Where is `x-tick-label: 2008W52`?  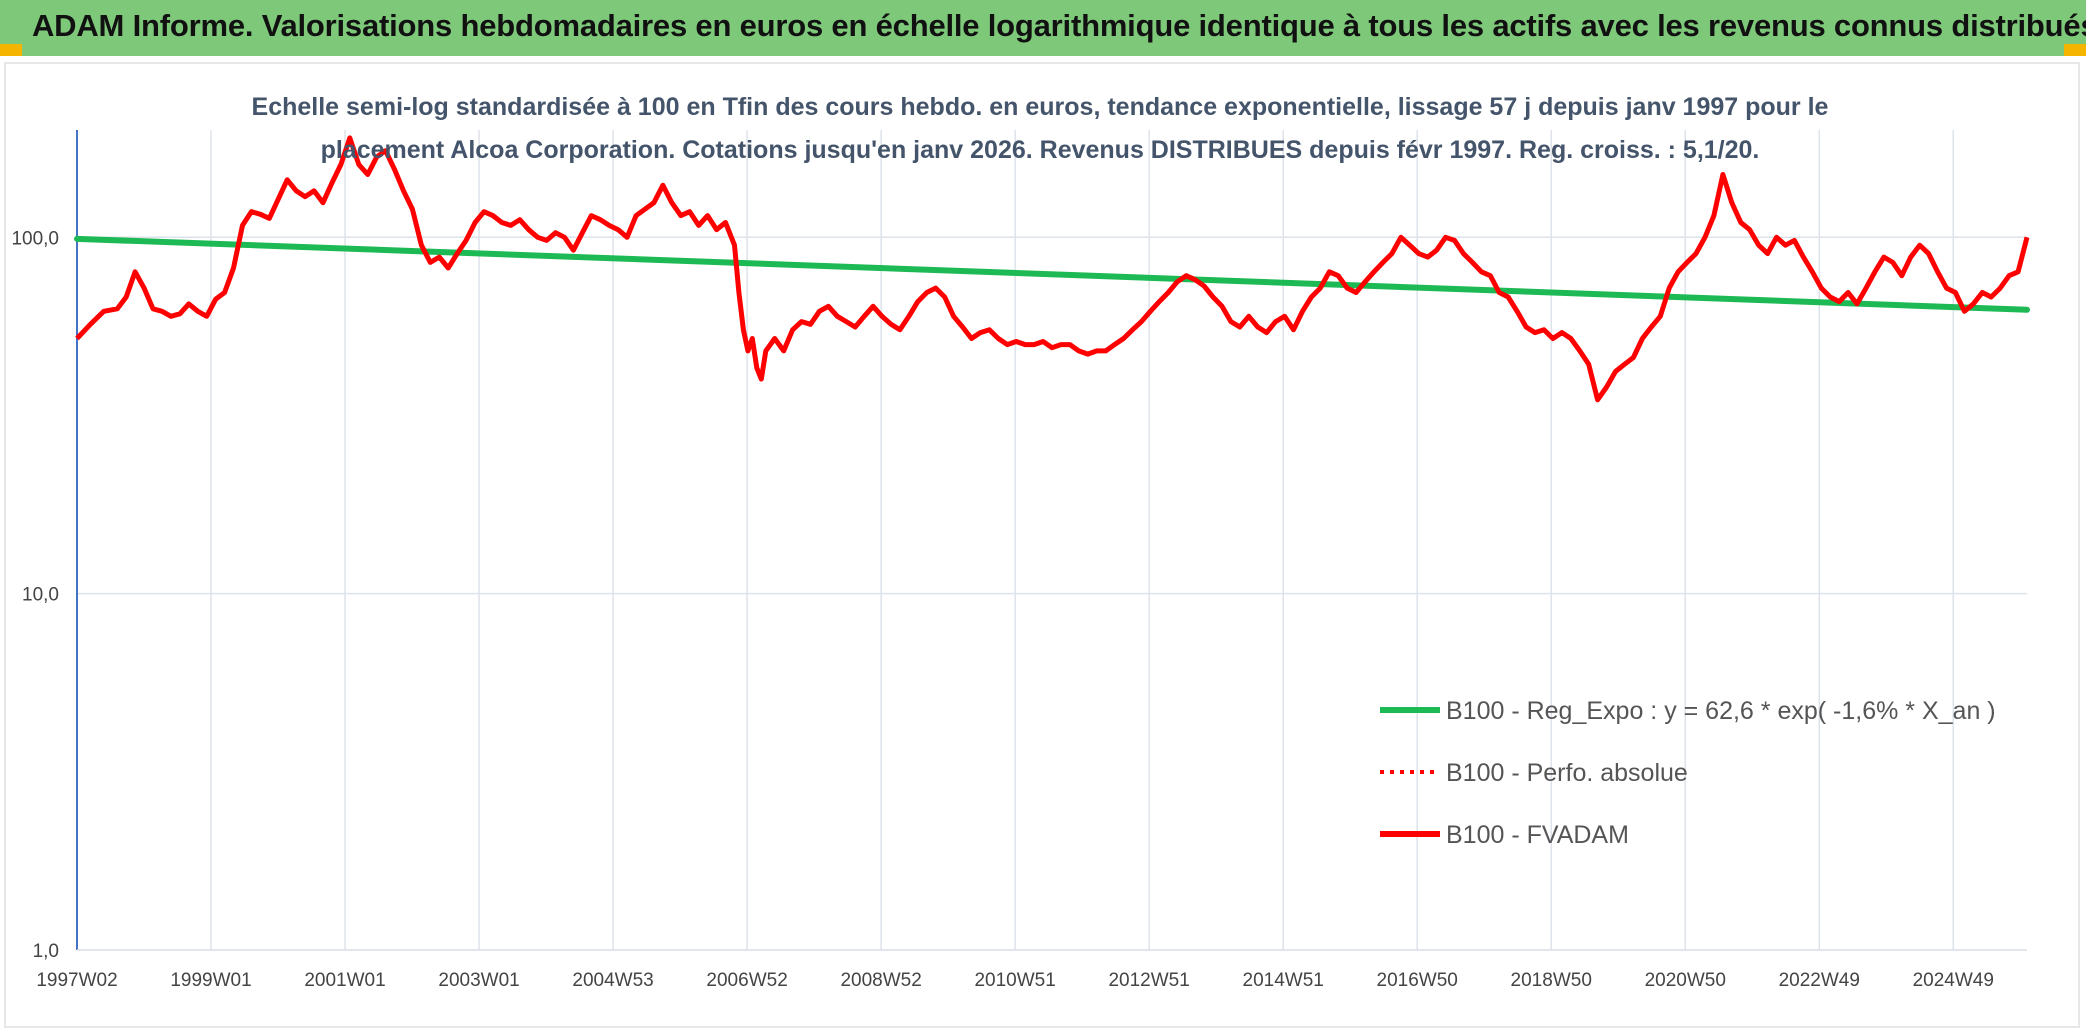 x-tick-label: 2008W52 is located at coordinates (880, 980).